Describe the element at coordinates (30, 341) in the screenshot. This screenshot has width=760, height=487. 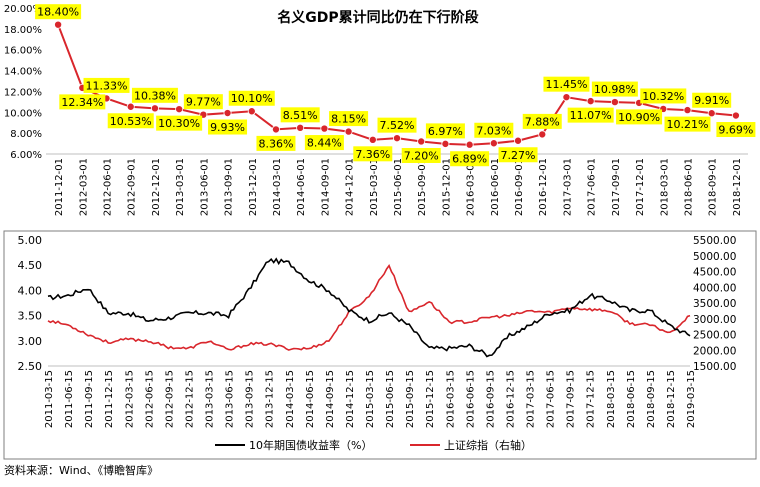
I see `bond-yield-y-tick-label: 3.00` at that location.